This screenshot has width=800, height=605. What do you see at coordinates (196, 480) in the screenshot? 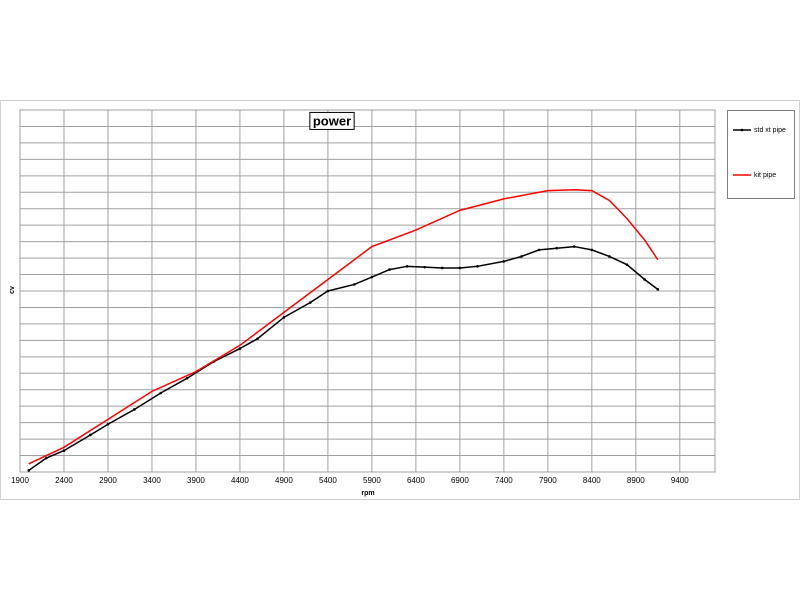
I see `x-tick-label: 3900` at bounding box center [196, 480].